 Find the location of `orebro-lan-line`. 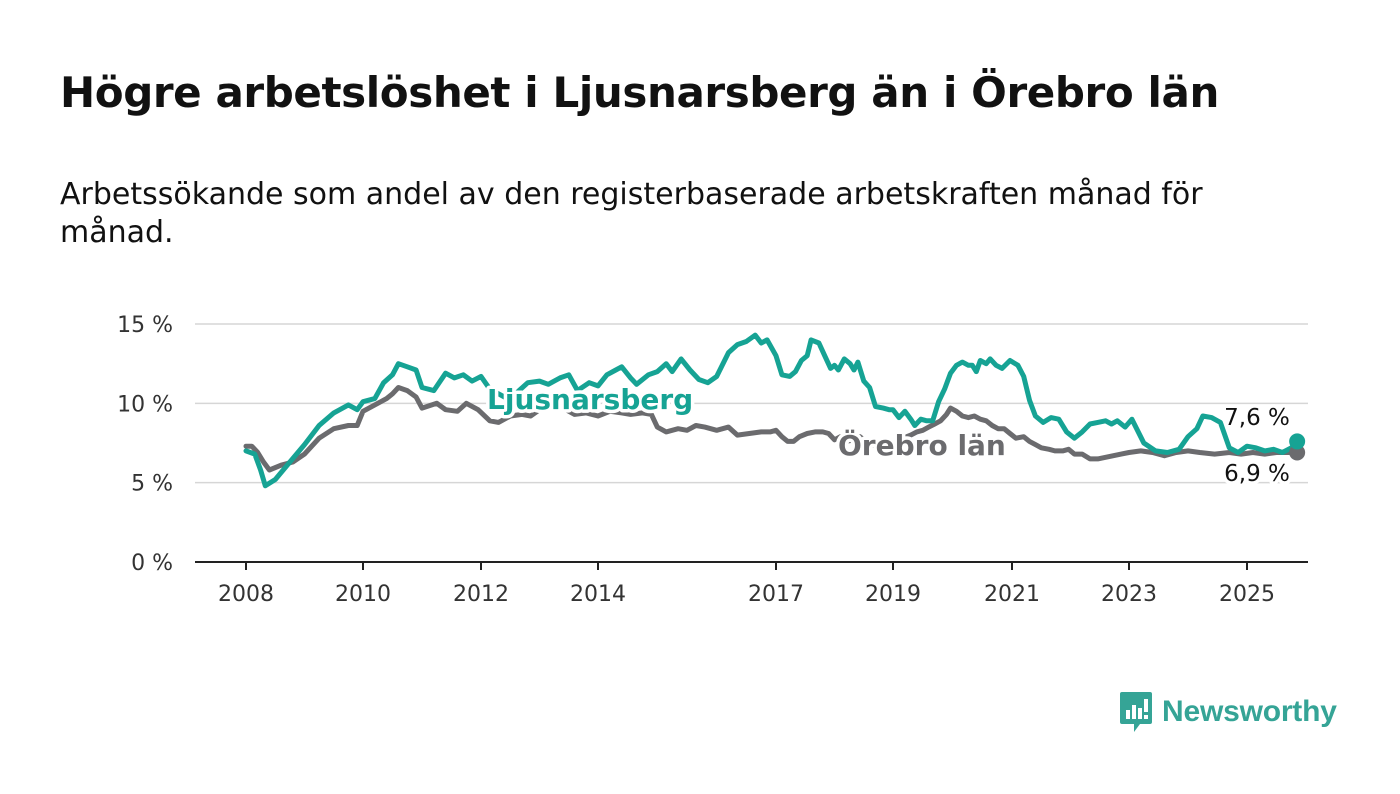

orebro-lan-line is located at coordinates (771, 429).